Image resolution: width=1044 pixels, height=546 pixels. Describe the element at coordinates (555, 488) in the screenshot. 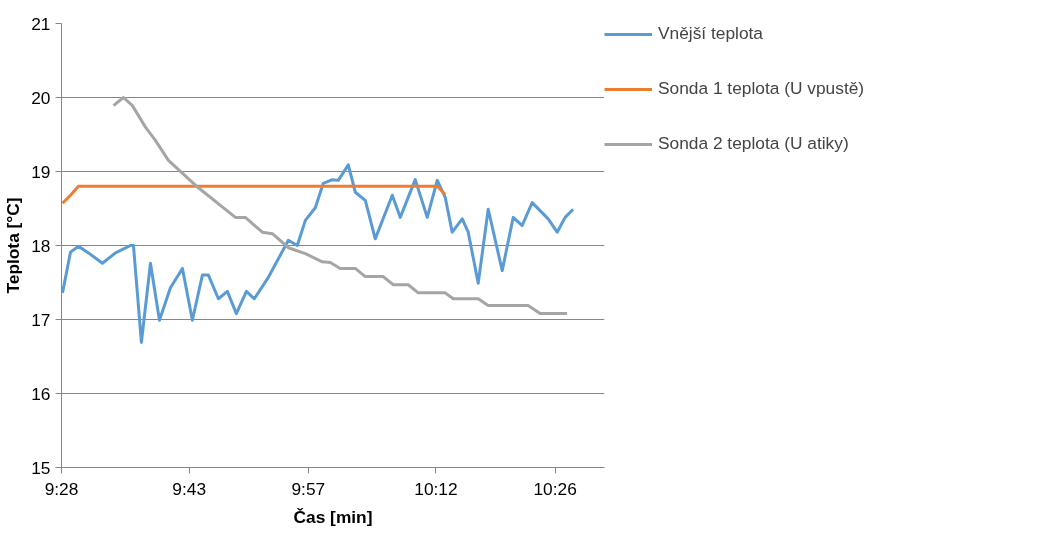

I see `x-tick-label: 10:26` at that location.